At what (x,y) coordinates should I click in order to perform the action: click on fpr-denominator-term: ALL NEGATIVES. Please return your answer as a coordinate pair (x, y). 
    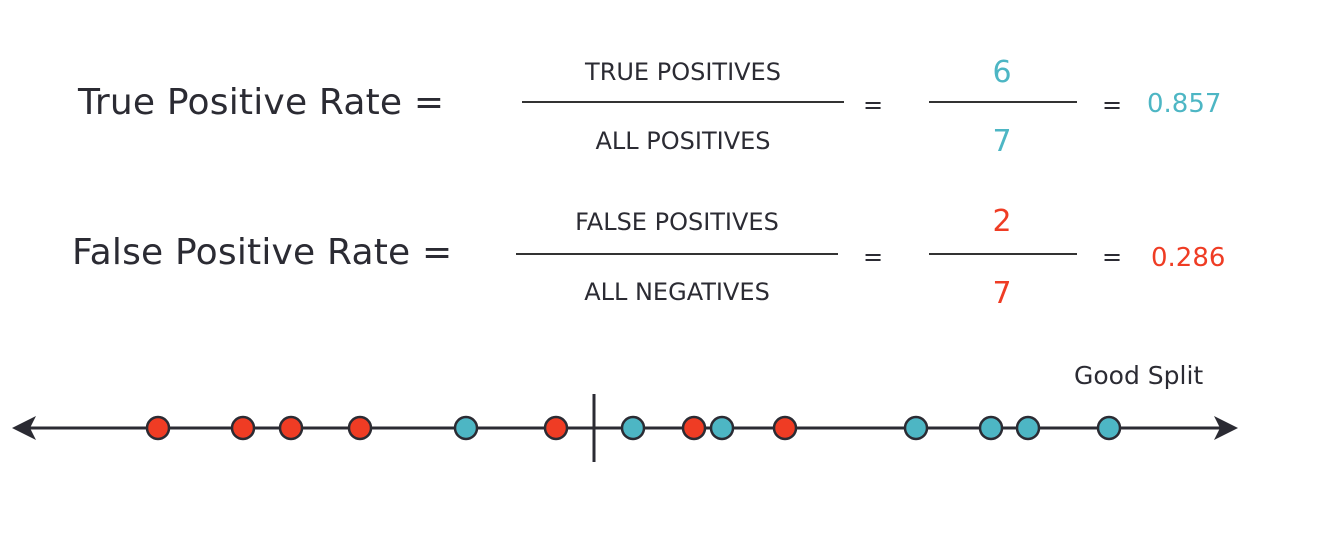
    Looking at the image, I should click on (677, 292).